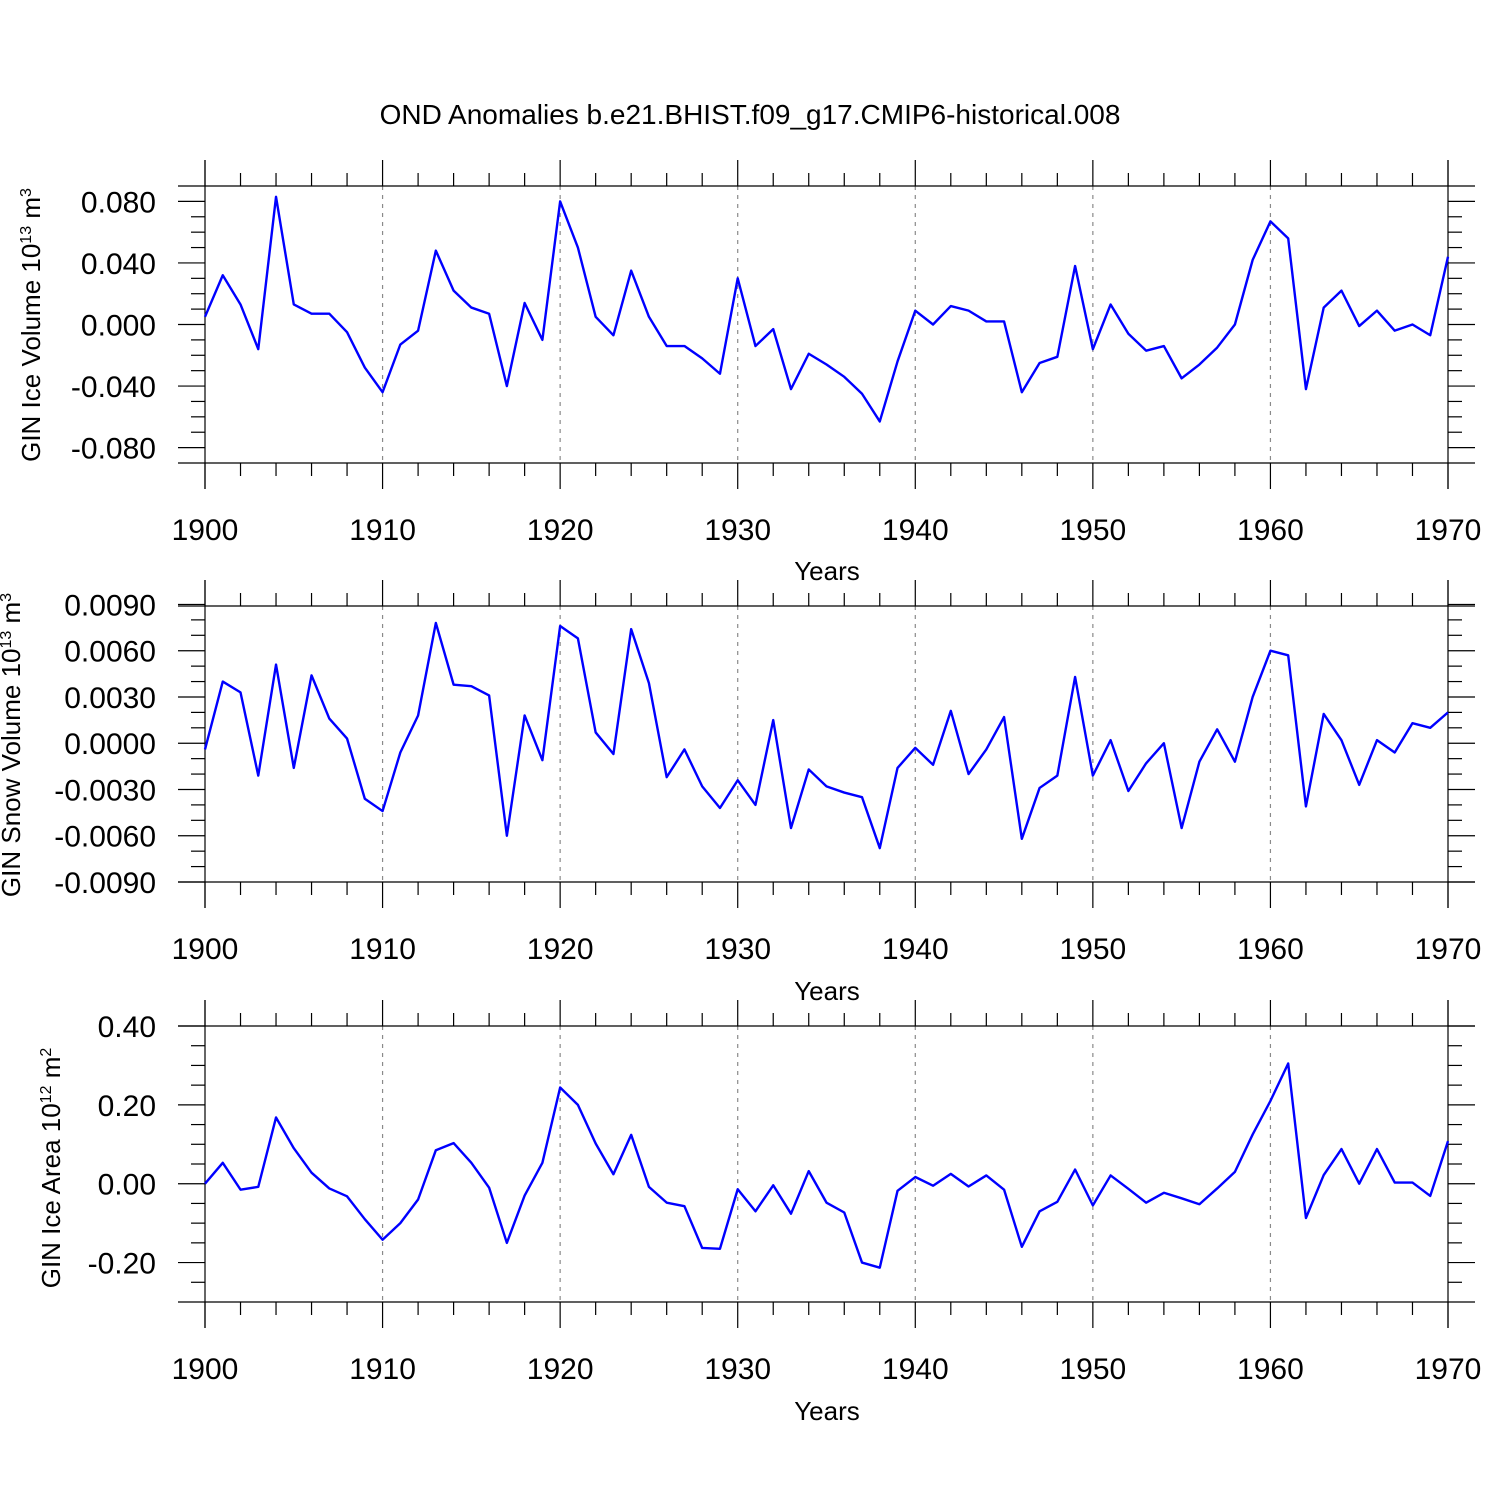 This screenshot has width=1500, height=1500. I want to click on y-tick-label: -0.080, so click(113, 449).